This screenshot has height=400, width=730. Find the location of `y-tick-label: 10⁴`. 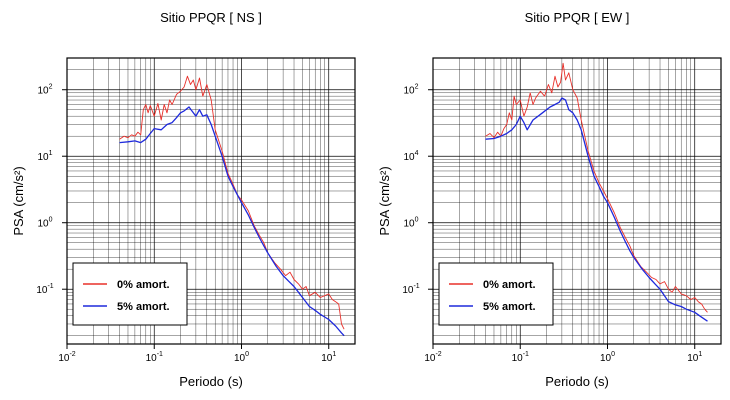

y-tick-label: 10⁴ is located at coordinates (410, 156).